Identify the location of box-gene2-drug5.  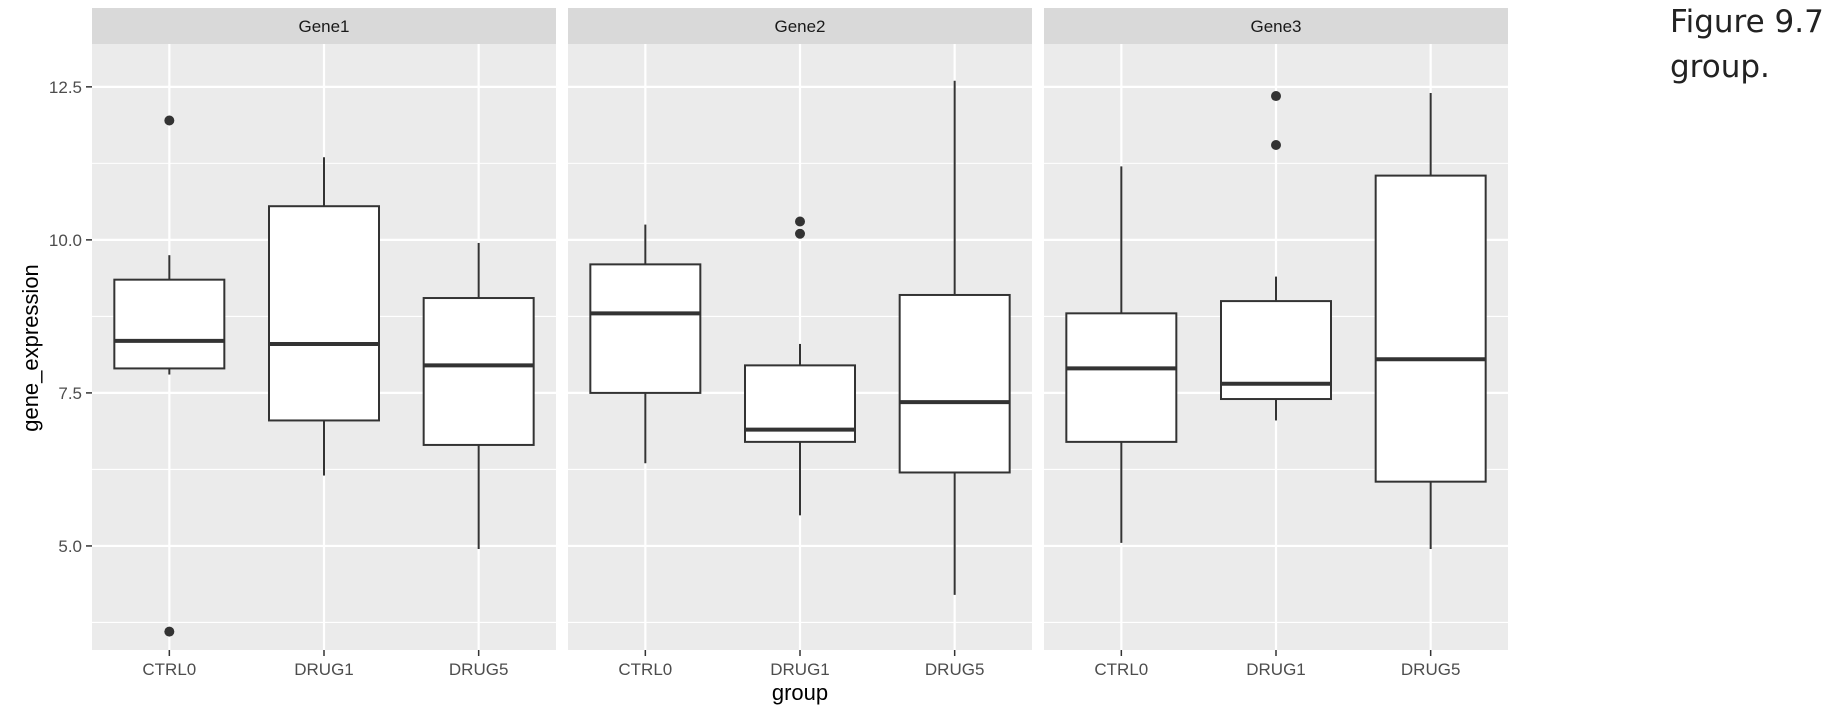
(954, 337).